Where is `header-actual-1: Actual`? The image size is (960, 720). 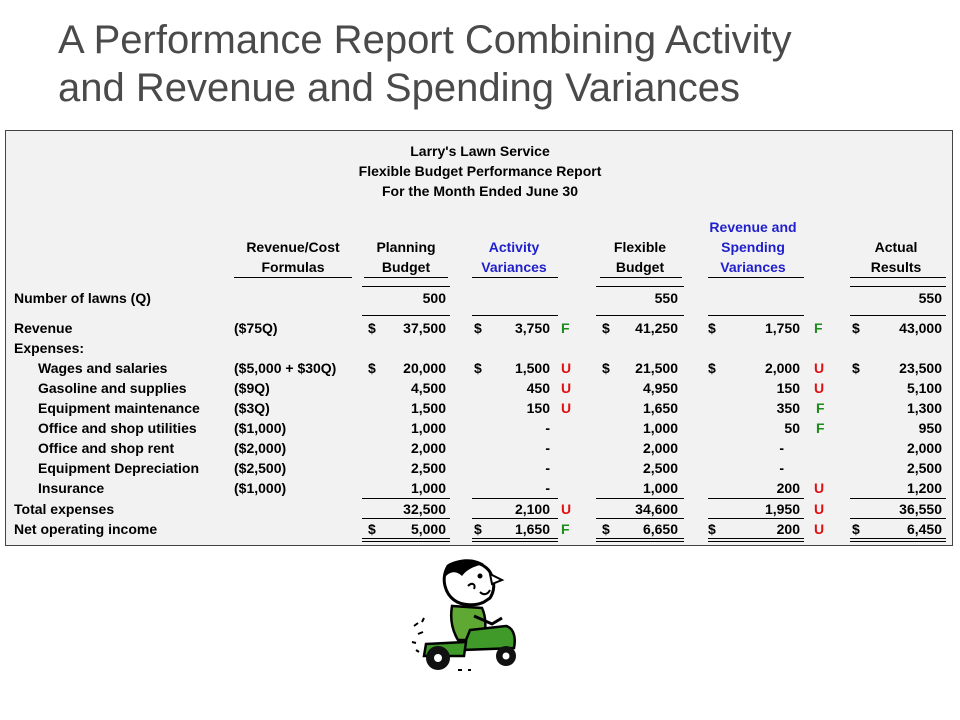
header-actual-1: Actual is located at coordinates (896, 247).